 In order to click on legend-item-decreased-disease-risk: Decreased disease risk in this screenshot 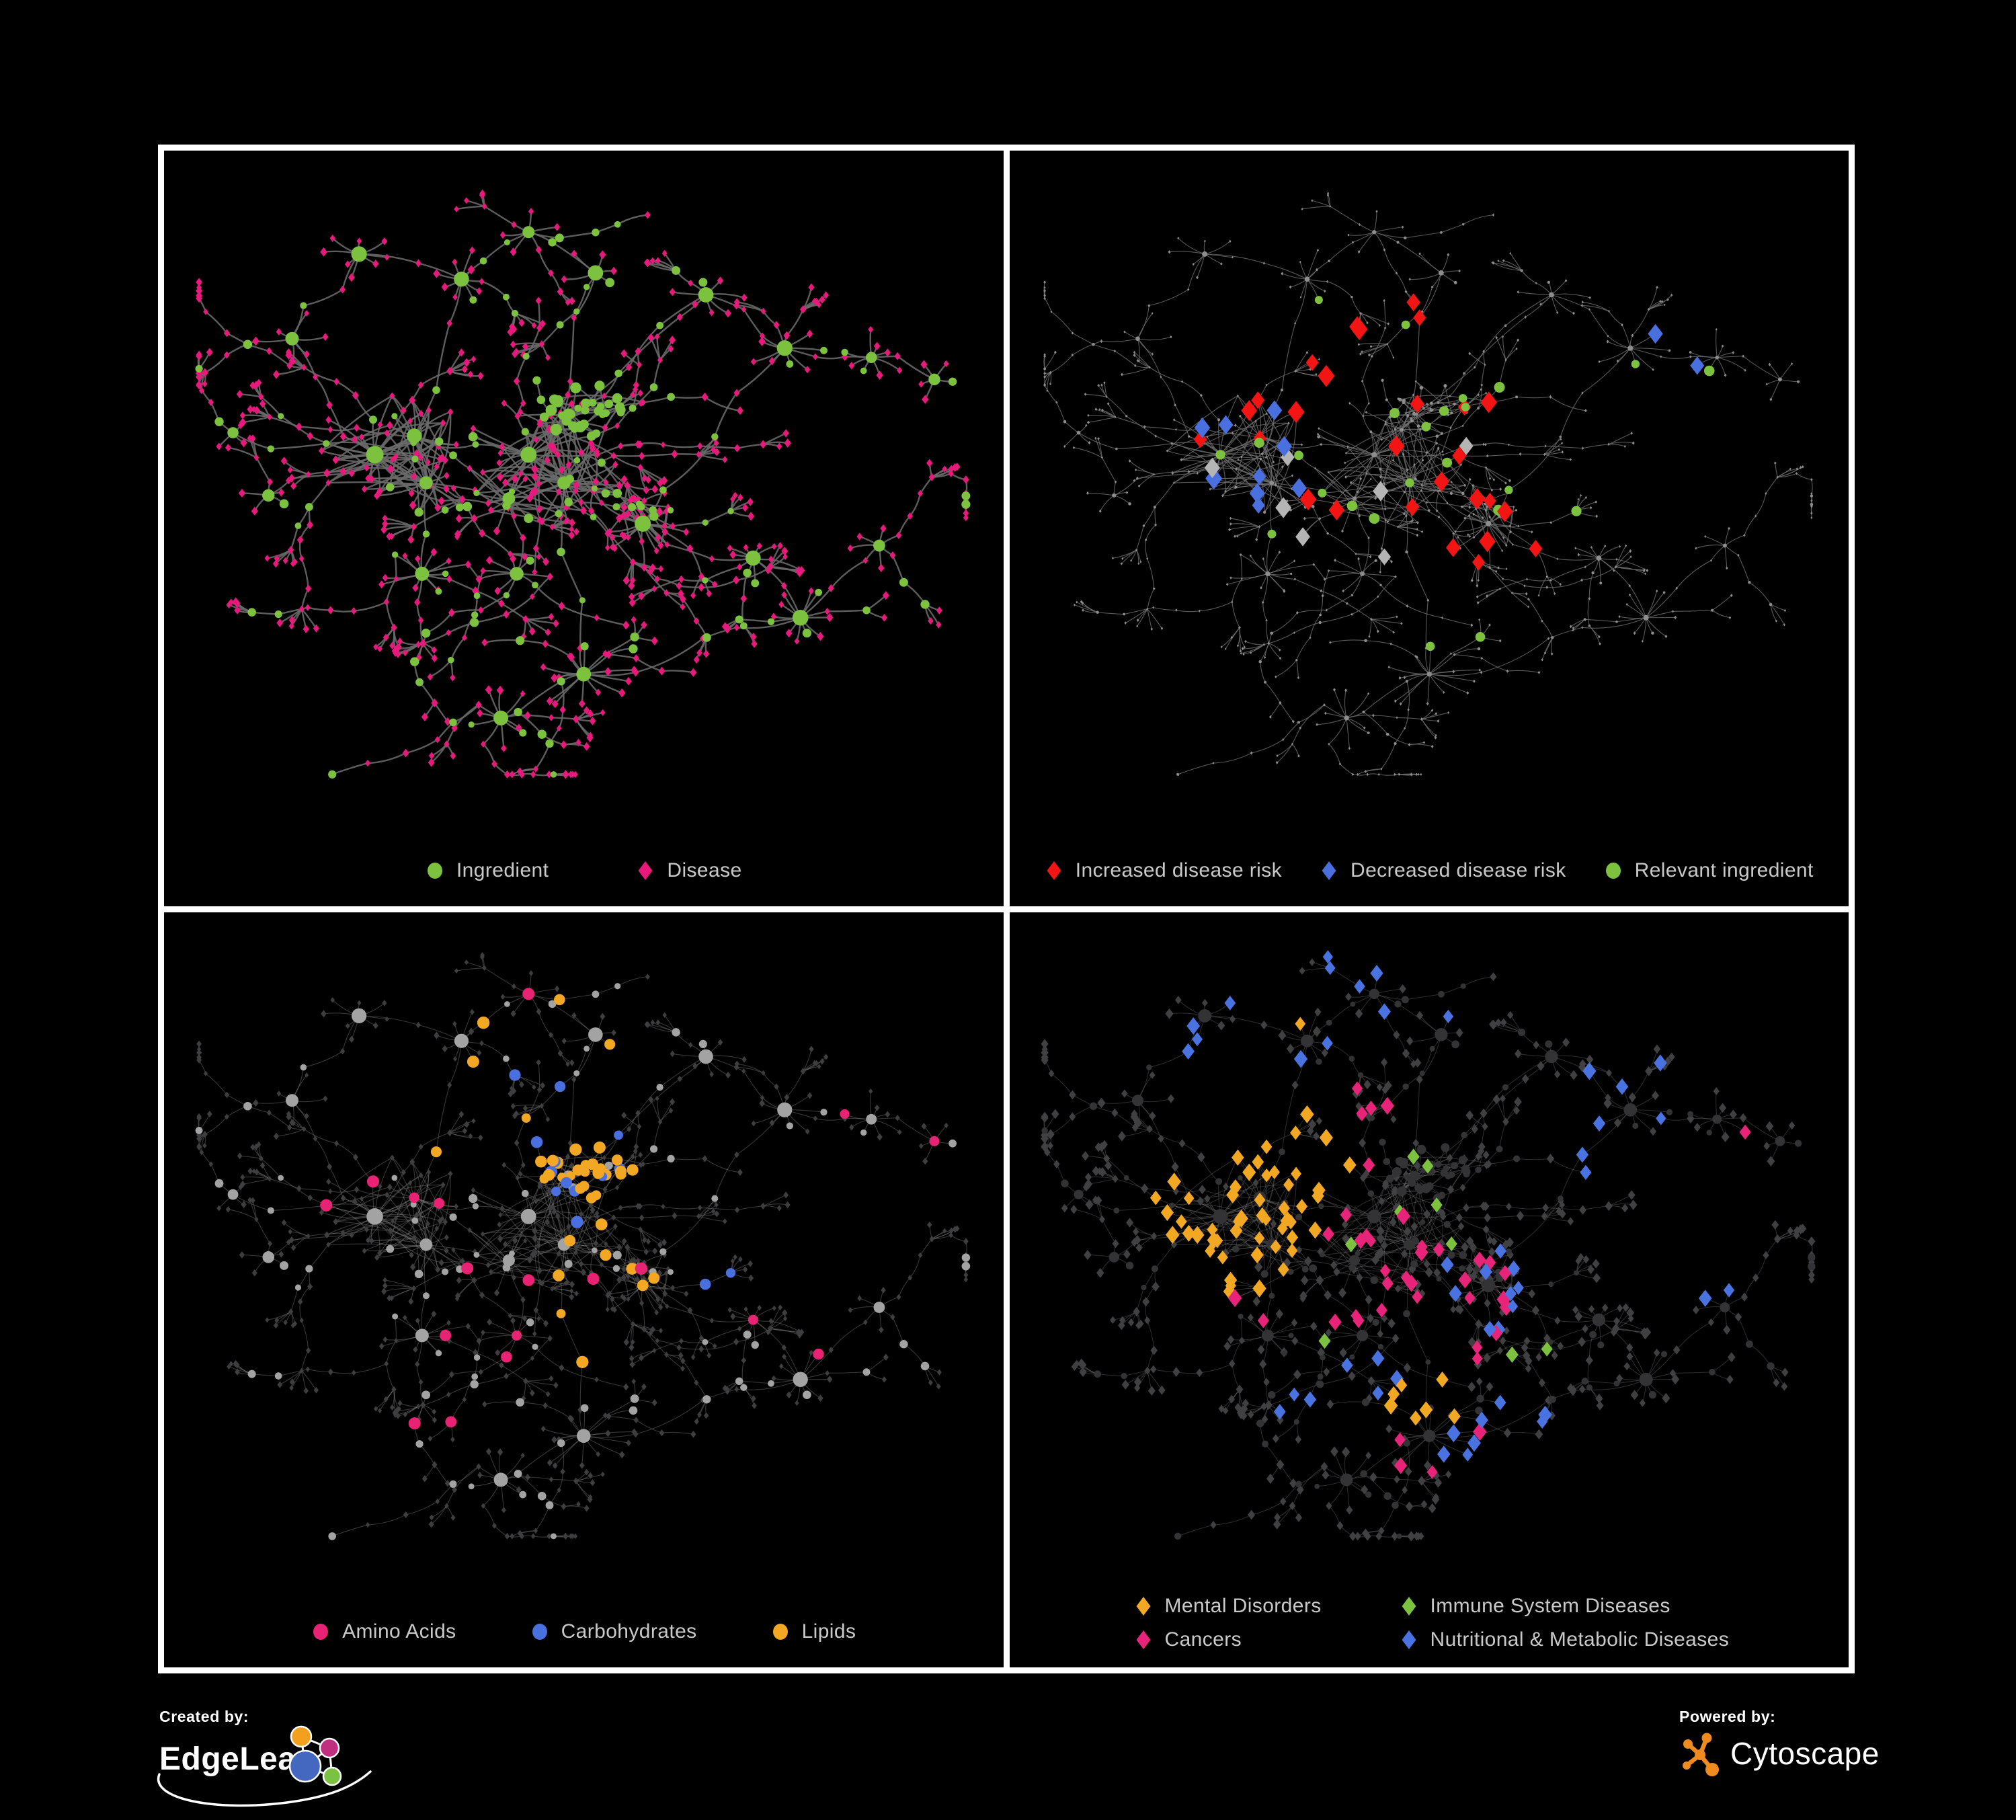, I will do `click(1443, 870)`.